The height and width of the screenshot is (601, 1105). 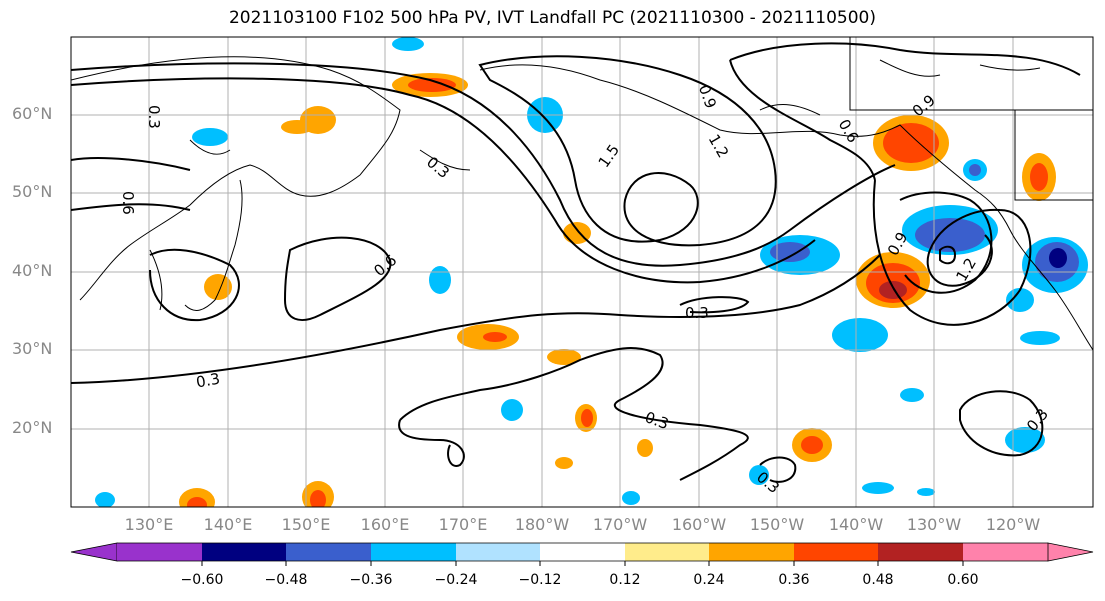 I want to click on lat-label: 40°N, so click(x=32, y=270).